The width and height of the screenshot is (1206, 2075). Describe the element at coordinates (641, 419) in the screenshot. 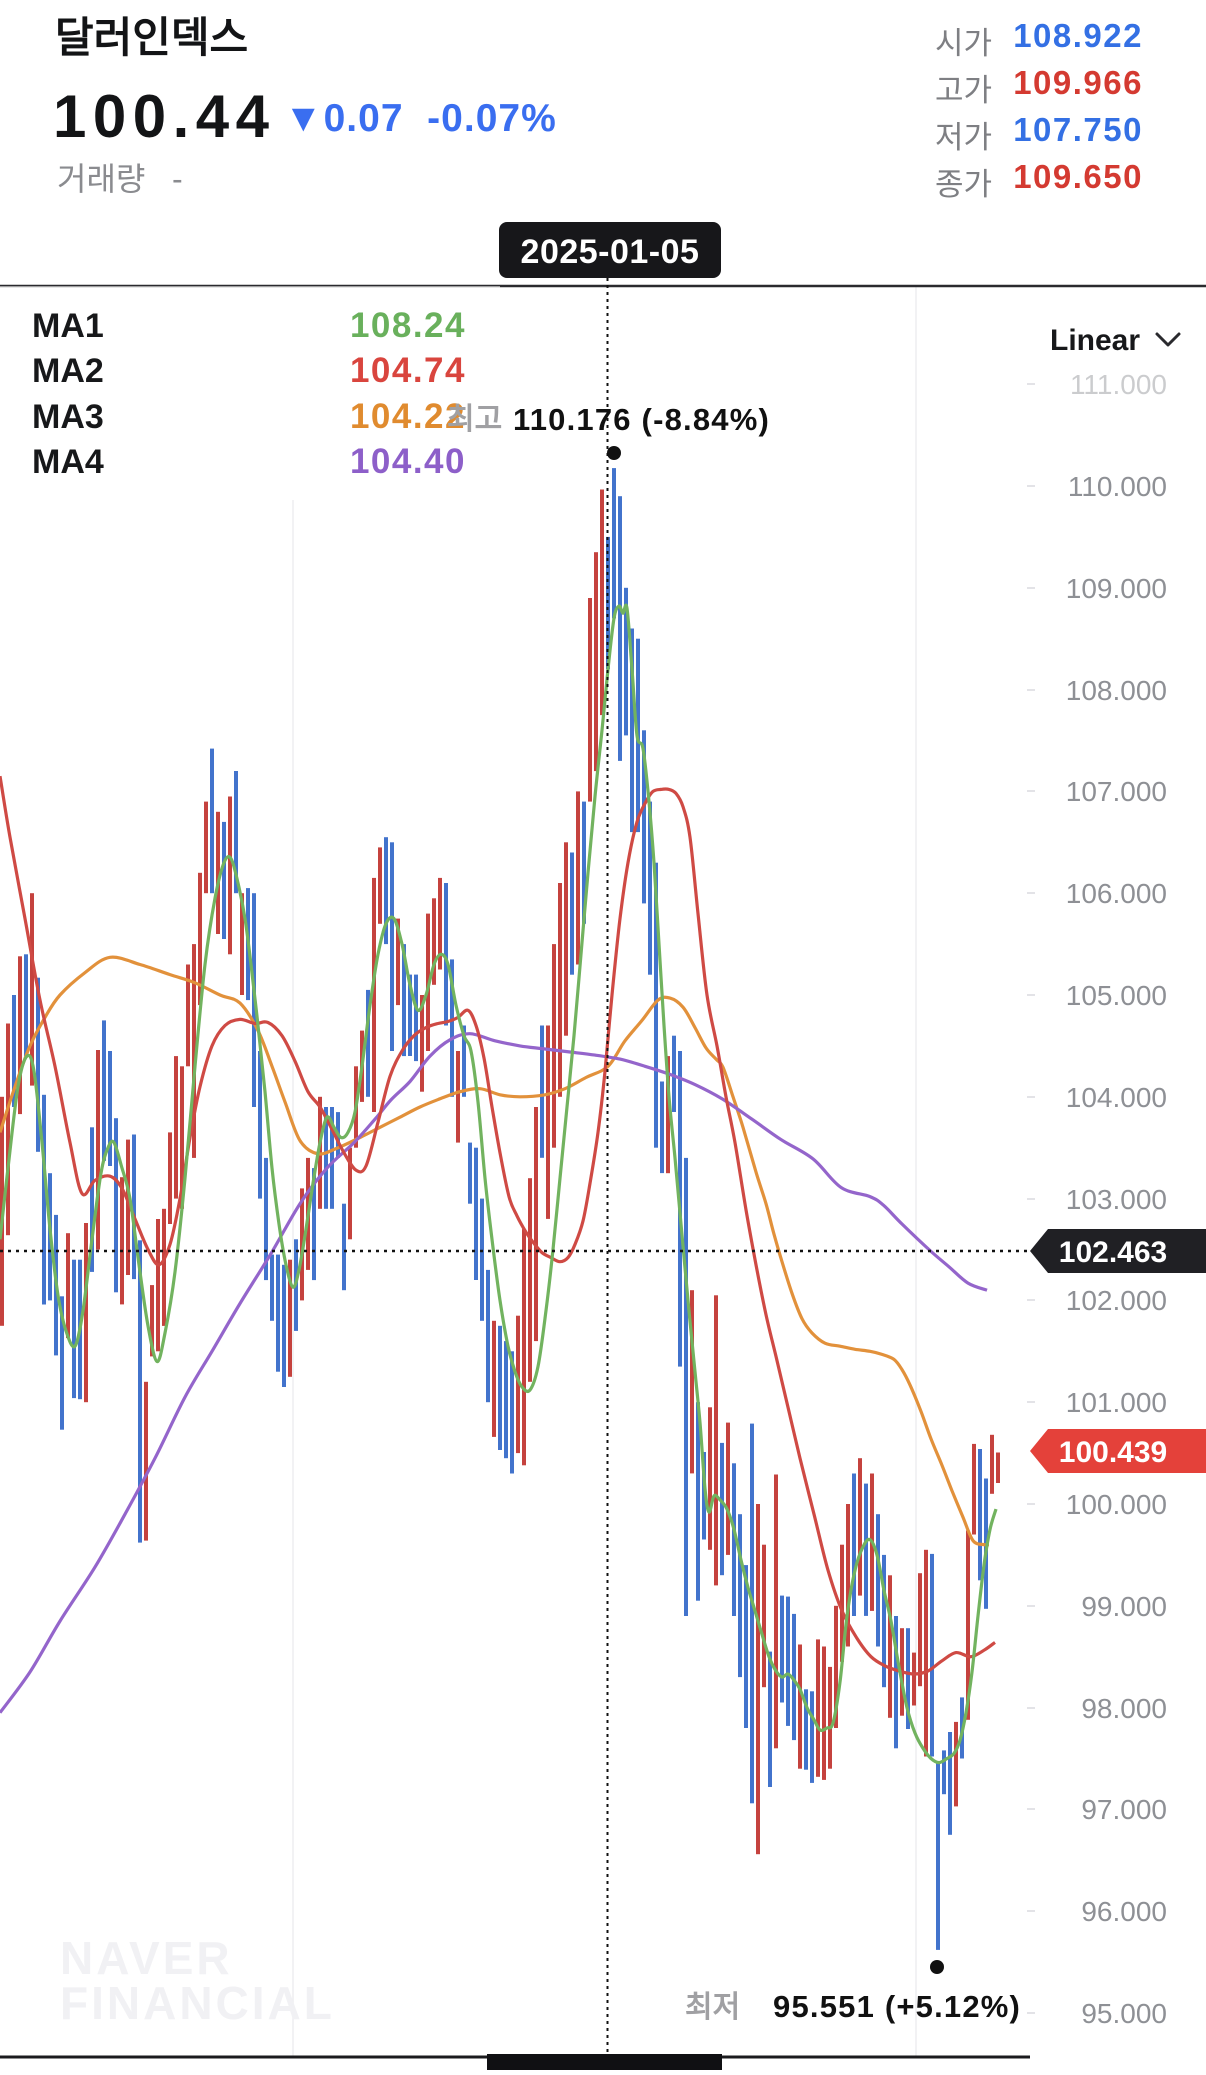

I see `svg-text: 110.176 (-8.84%)` at that location.